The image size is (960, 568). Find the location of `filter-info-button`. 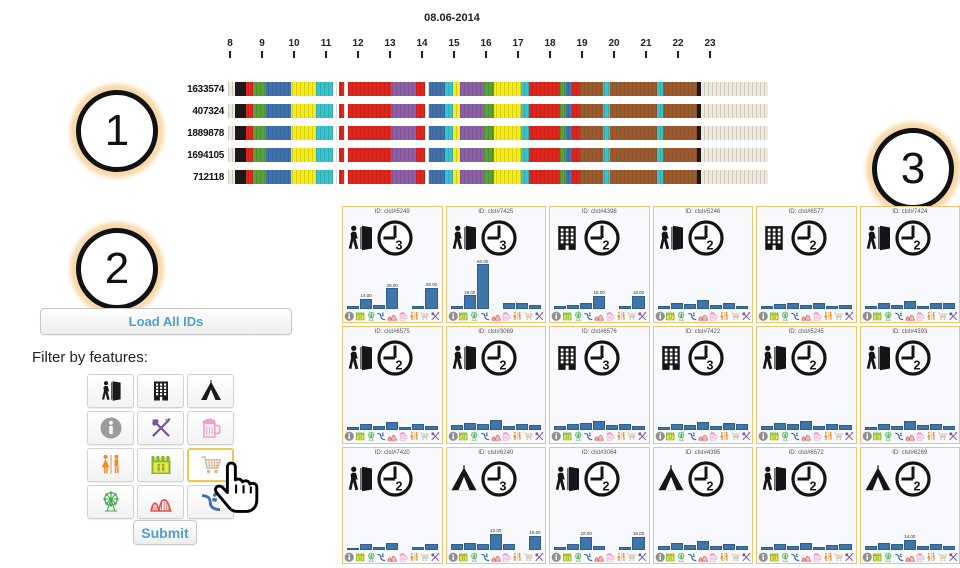

filter-info-button is located at coordinates (110, 428).